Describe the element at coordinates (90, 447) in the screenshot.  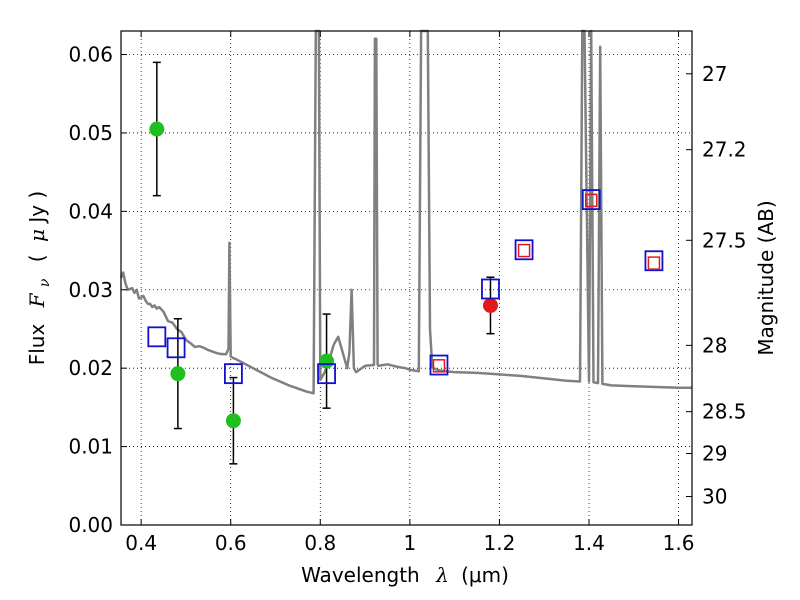
I see `y-tick-label: 0.01` at that location.